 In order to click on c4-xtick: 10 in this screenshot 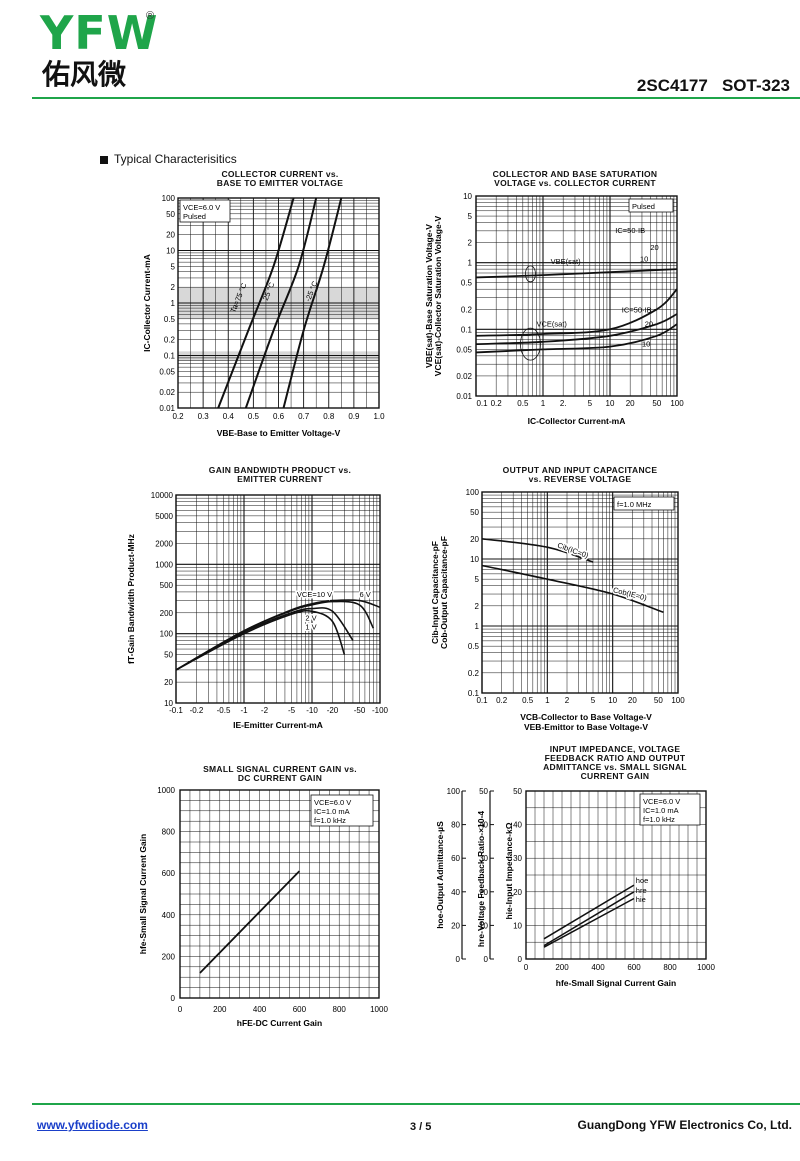, I will do `click(612, 700)`.